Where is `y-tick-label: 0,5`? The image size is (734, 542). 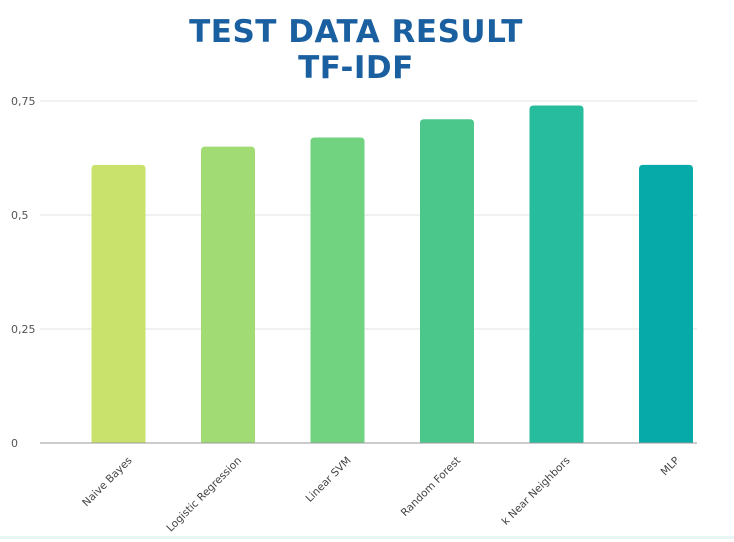
y-tick-label: 0,5 is located at coordinates (20, 215).